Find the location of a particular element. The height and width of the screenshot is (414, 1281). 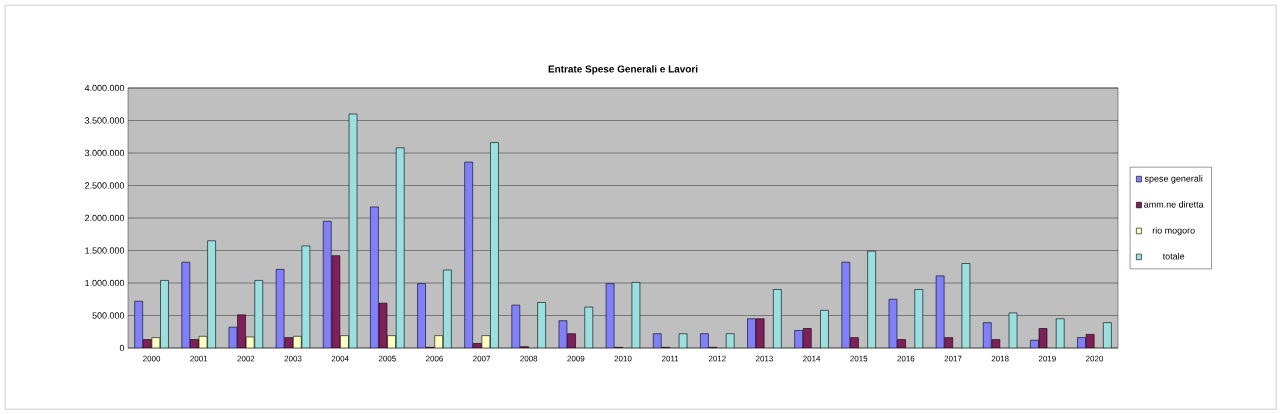

y-tick-label: 4.000.000 is located at coordinates (104, 88).